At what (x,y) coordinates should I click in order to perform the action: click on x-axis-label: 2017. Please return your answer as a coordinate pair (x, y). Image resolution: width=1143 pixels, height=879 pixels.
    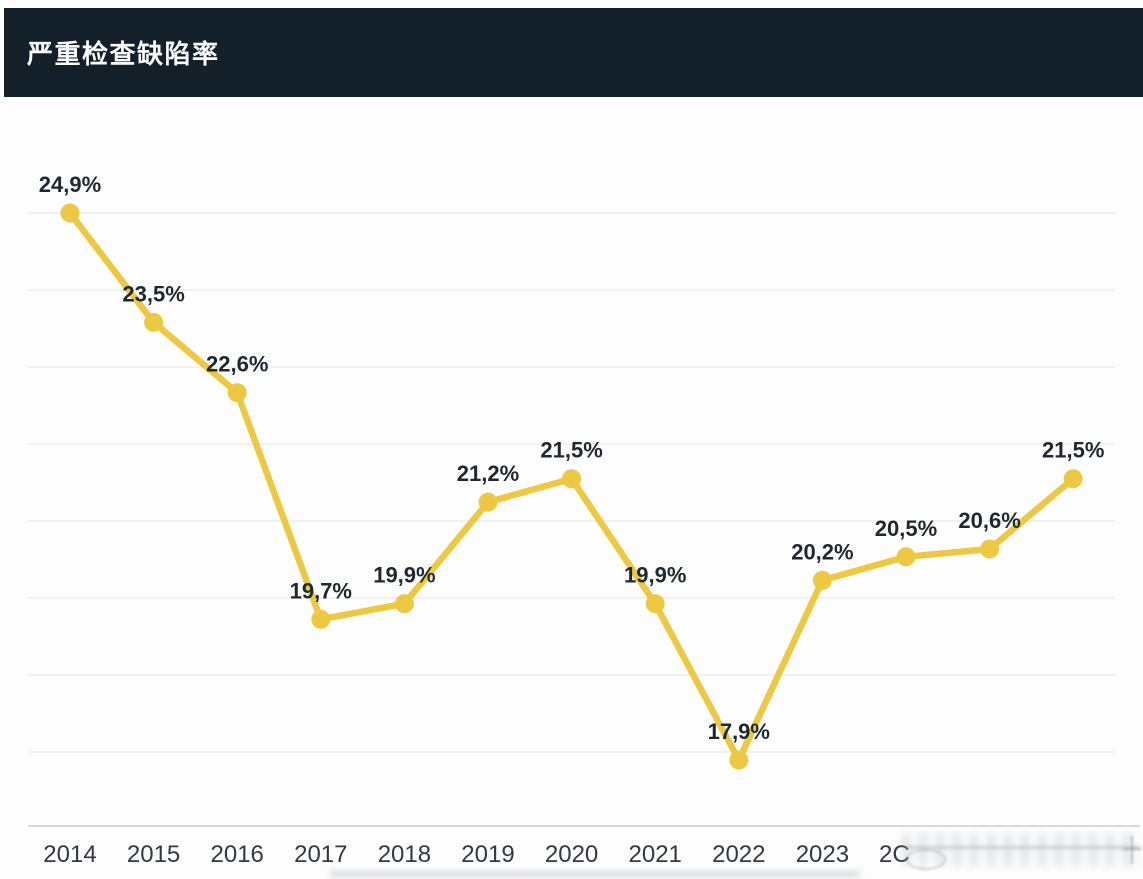
    Looking at the image, I should click on (320, 854).